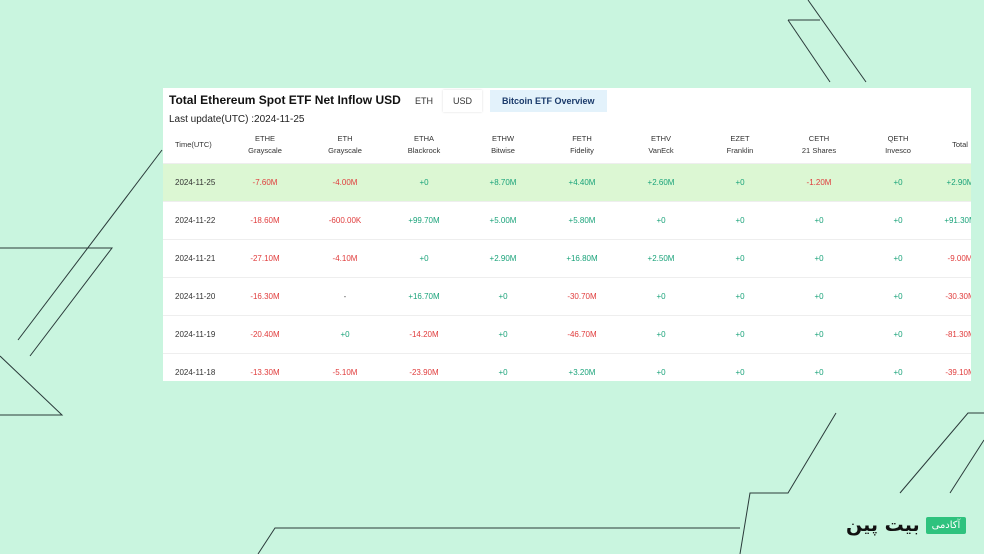 Image resolution: width=984 pixels, height=554 pixels. What do you see at coordinates (819, 150) in the screenshot?
I see `column-issuer: 21 Shares` at bounding box center [819, 150].